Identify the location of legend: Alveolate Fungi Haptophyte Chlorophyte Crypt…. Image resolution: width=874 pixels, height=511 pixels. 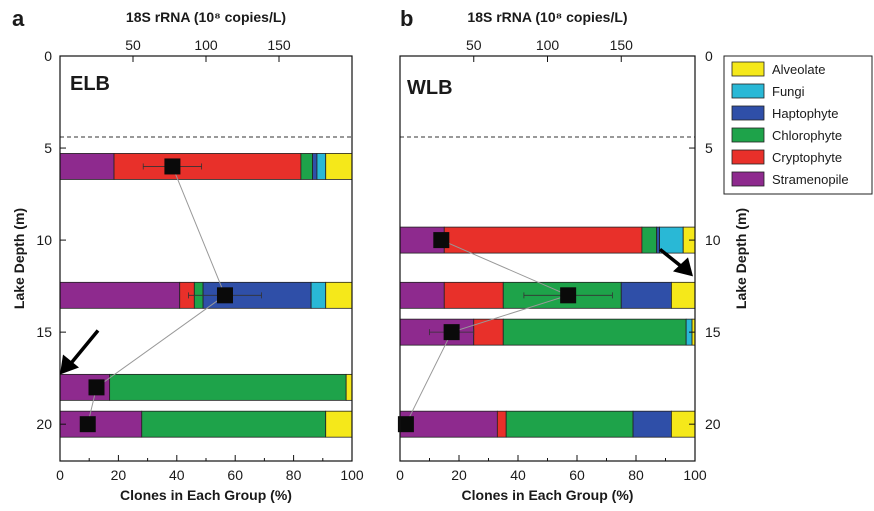
(798, 125).